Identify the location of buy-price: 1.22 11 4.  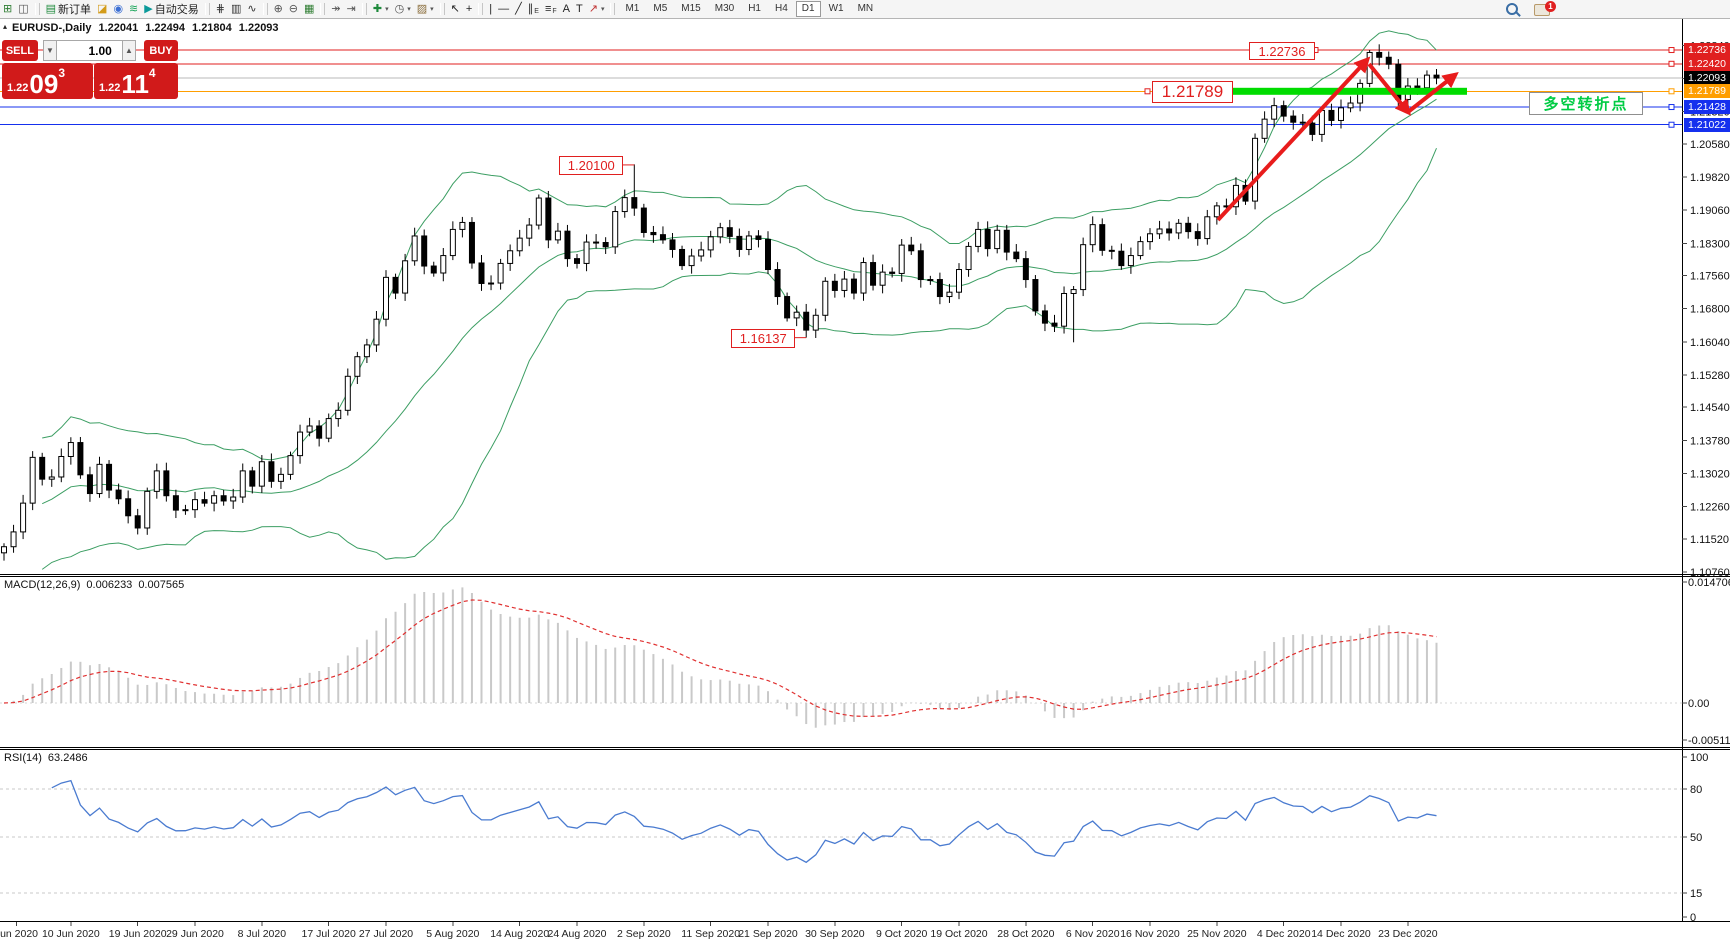
(136, 81).